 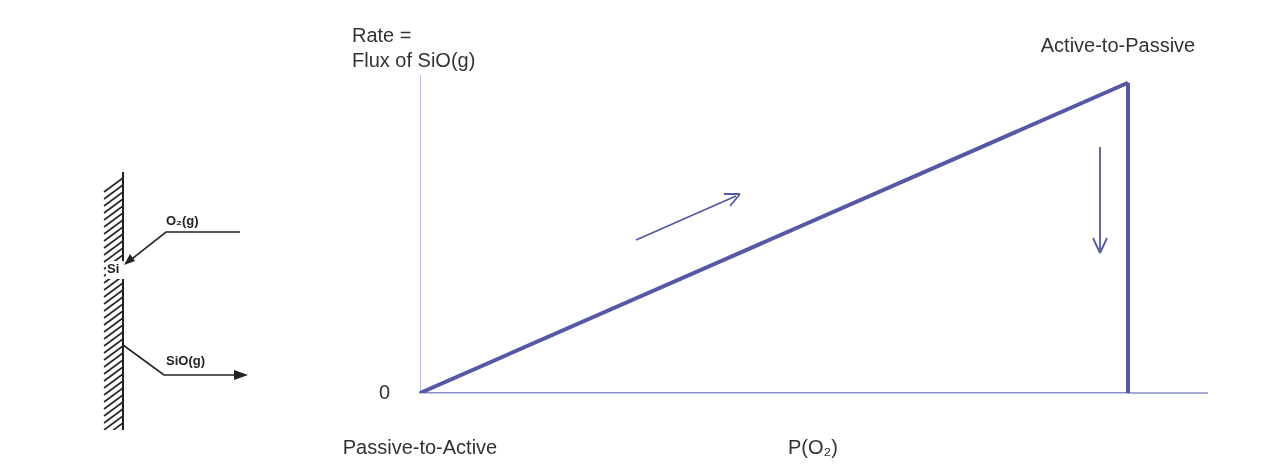 I want to click on annotation: O₂(g), so click(x=182, y=221).